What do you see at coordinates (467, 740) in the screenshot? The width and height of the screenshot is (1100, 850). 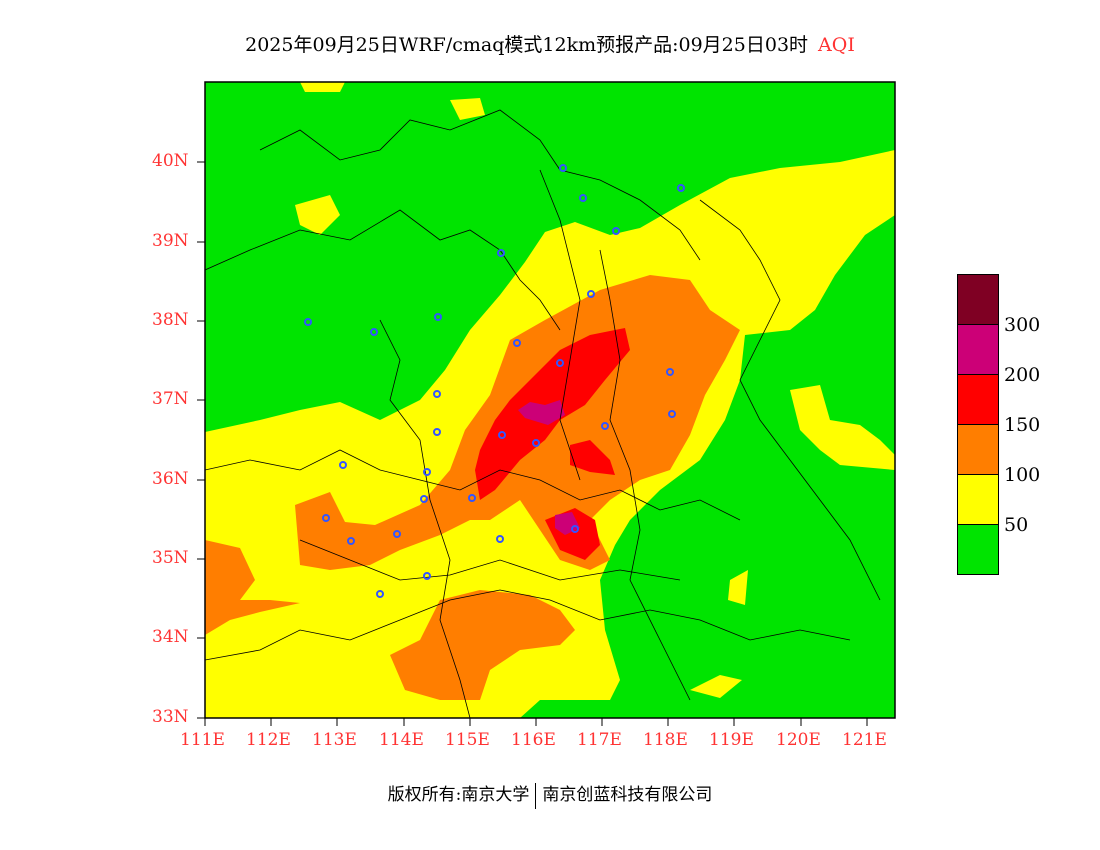 I see `x-tick-label: 115E` at bounding box center [467, 740].